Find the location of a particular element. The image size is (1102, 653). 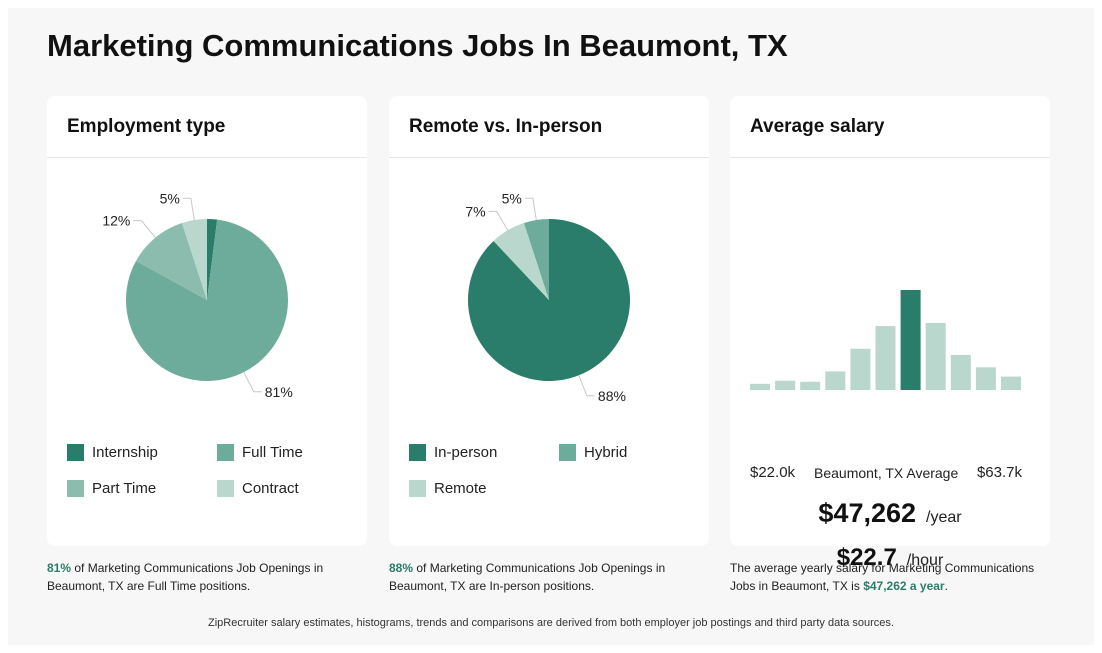

pie-slice-internship is located at coordinates (212, 259).